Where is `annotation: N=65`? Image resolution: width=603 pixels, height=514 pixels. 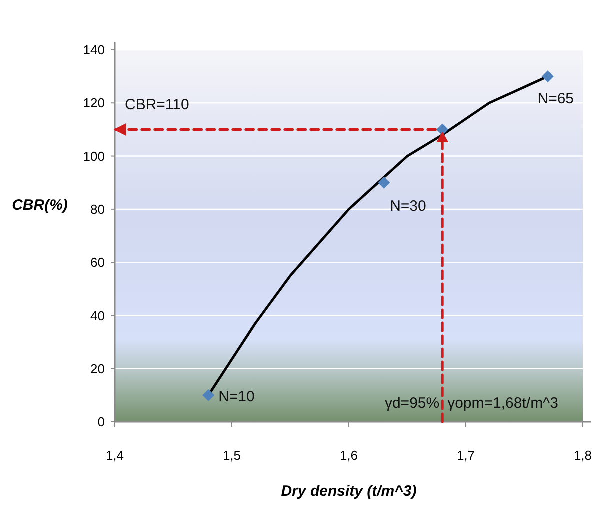
annotation: N=65 is located at coordinates (556, 99).